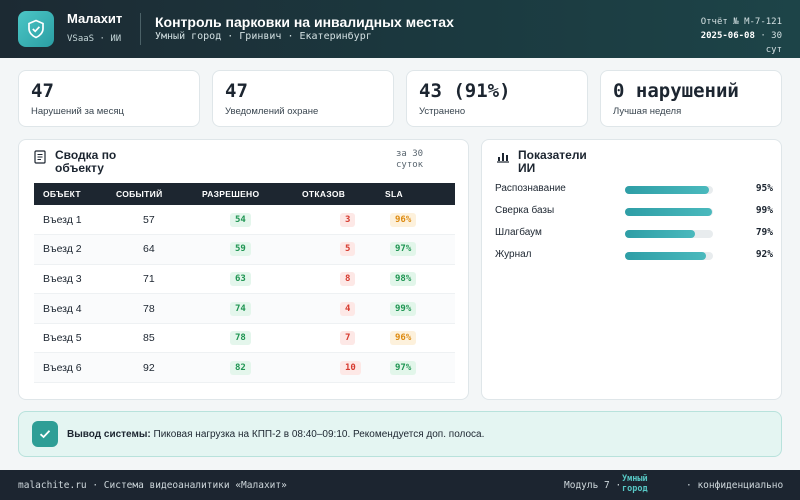 The width and height of the screenshot is (800, 500). Describe the element at coordinates (552, 161) in the screenshot. I see `ai-title: Показатели ИИ` at that location.